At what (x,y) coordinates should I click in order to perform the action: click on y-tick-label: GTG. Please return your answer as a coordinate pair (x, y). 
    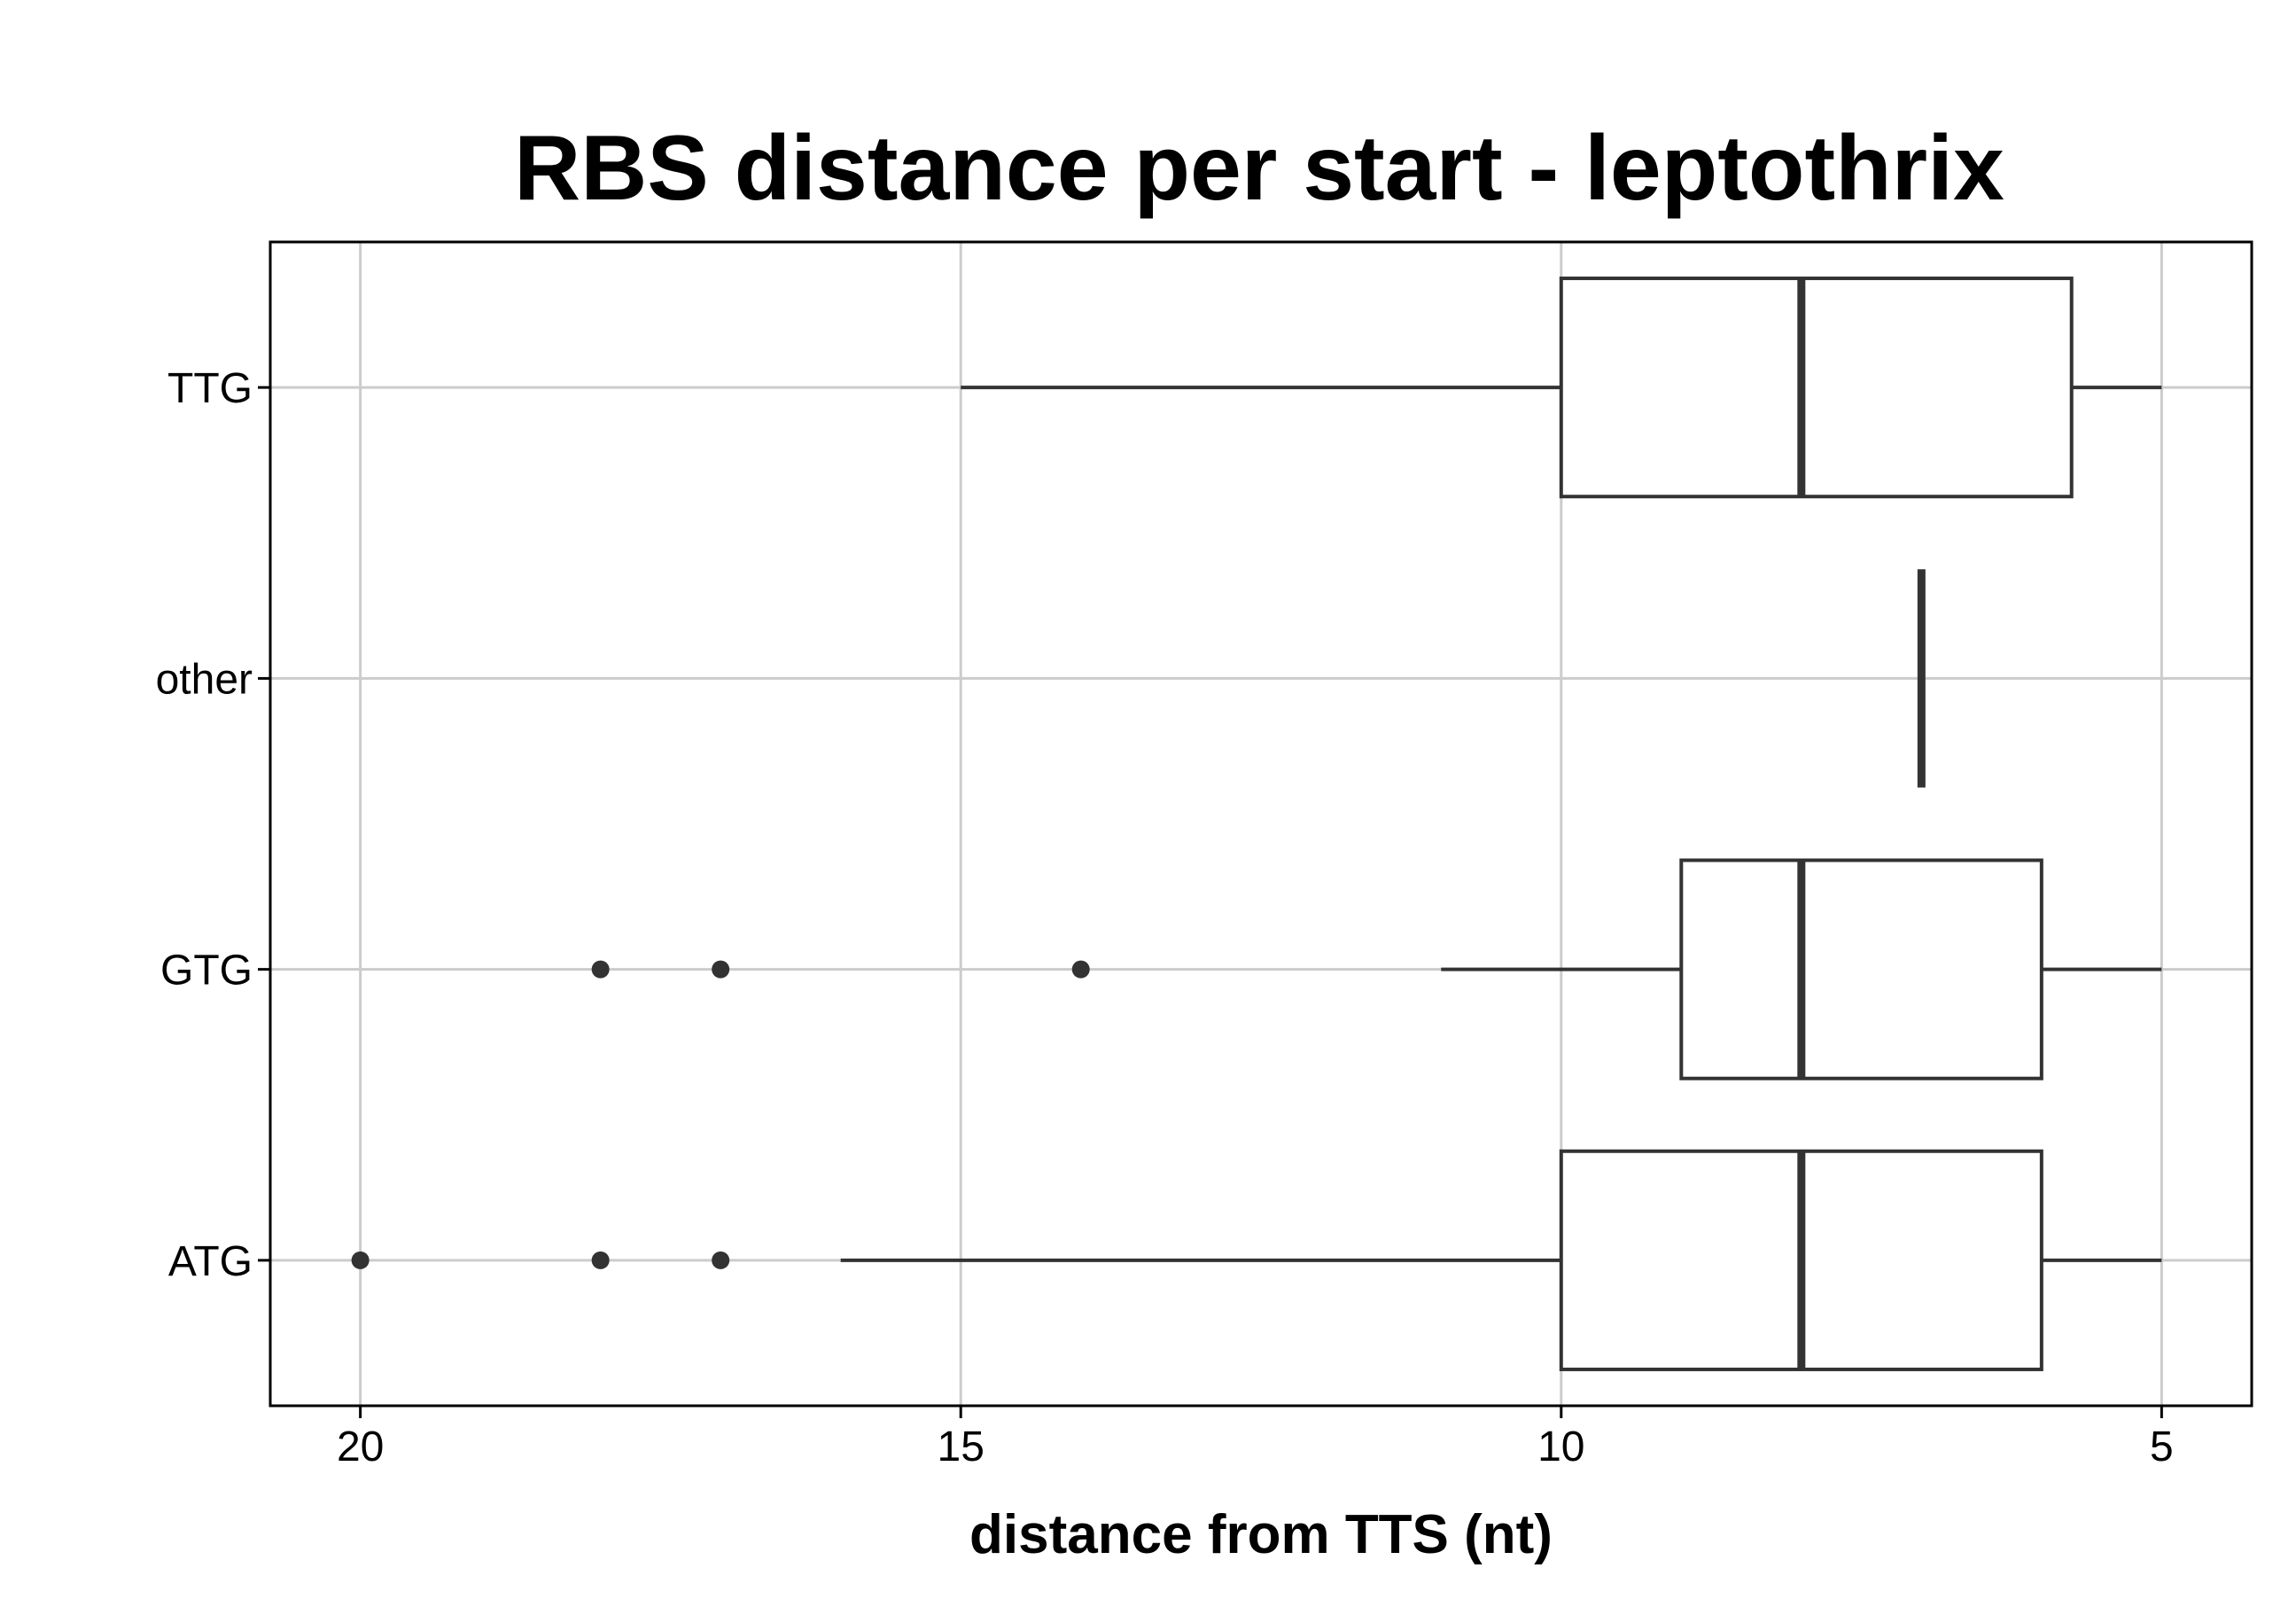
    Looking at the image, I should click on (206, 971).